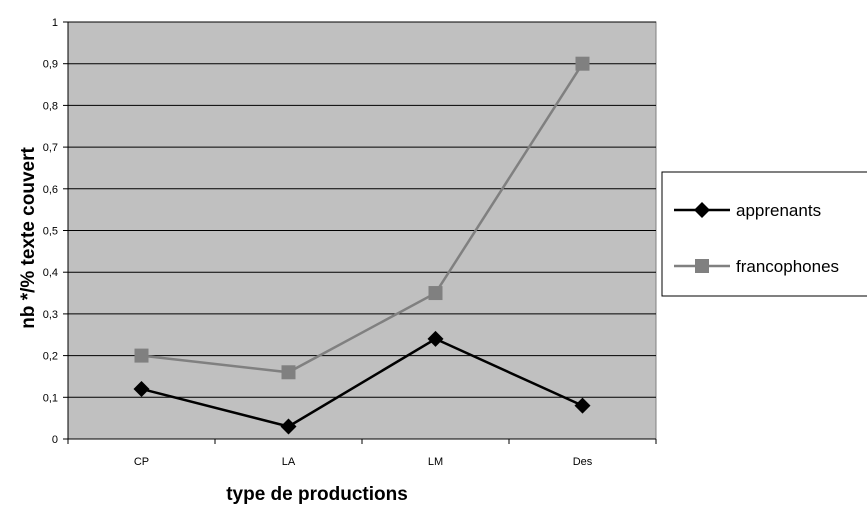 Image resolution: width=867 pixels, height=506 pixels. I want to click on series-apprenants, so click(362, 382).